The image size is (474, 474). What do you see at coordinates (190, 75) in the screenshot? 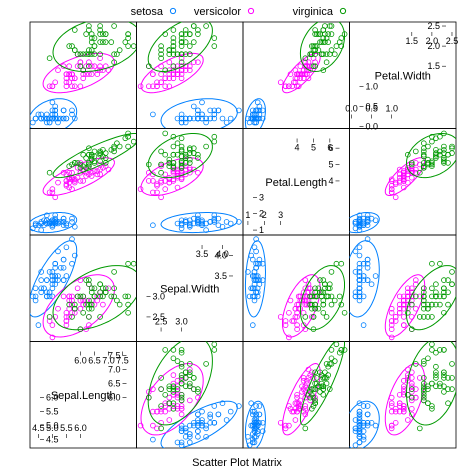
I see `panel-petal-width-vs-sepal-width` at bounding box center [190, 75].